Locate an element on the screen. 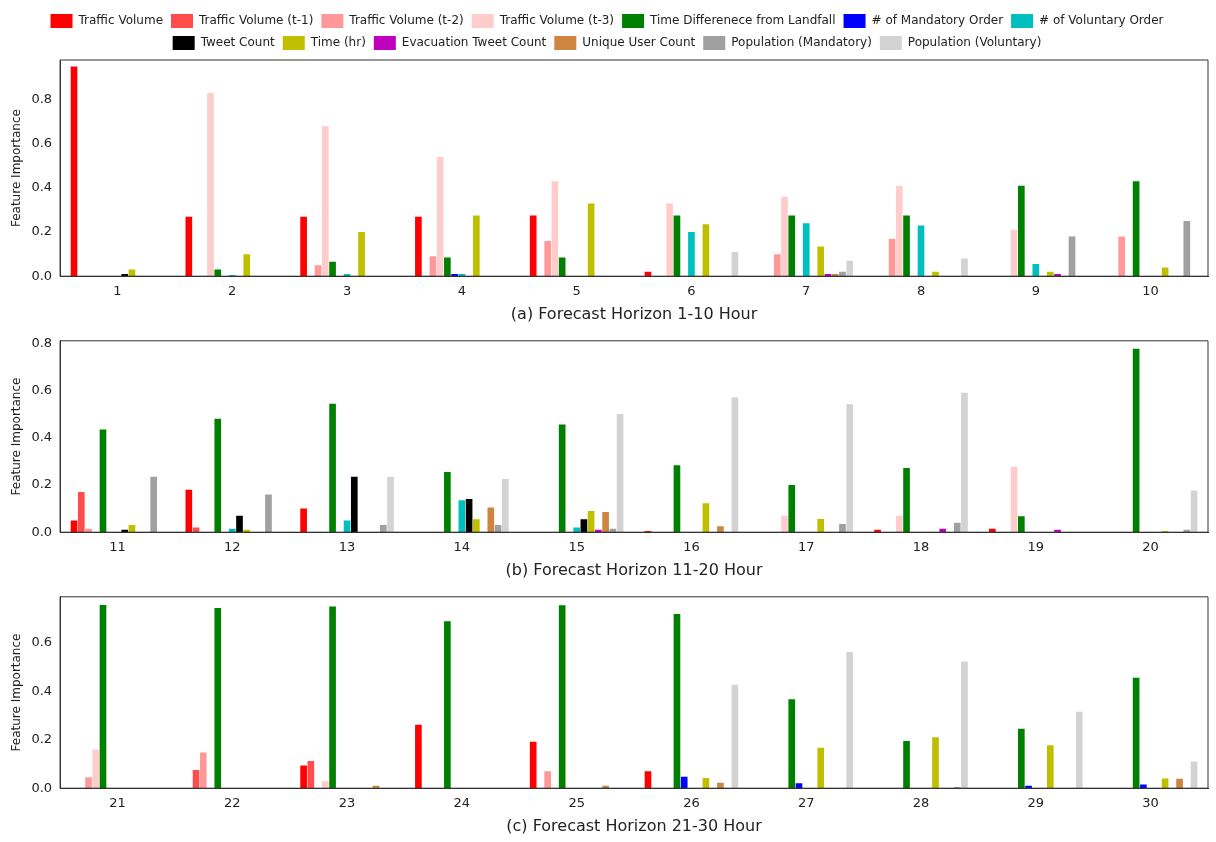 This screenshot has width=1216, height=842. x-tick-label: 12 is located at coordinates (232, 547).